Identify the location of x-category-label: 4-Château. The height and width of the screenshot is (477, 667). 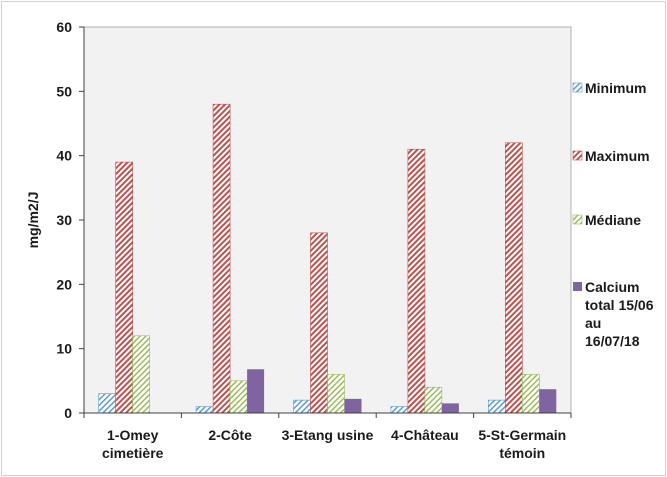
(425, 435).